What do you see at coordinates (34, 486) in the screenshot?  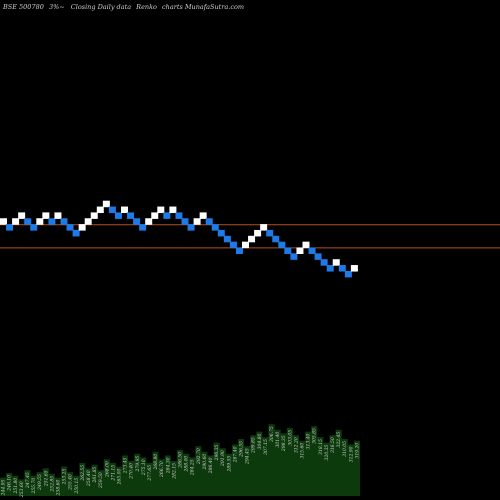 I see `volume-label: 255.70` at bounding box center [34, 486].